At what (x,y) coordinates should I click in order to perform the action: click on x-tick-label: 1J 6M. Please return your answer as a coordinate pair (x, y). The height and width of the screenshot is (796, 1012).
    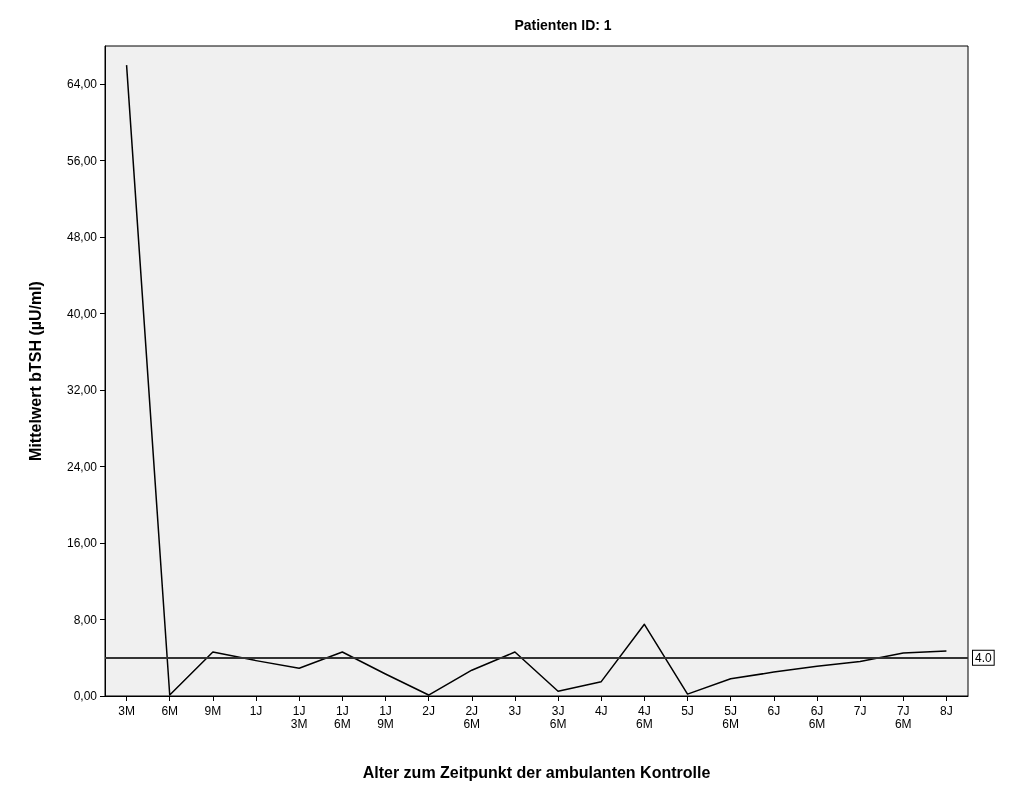
    Looking at the image, I should click on (342, 717).